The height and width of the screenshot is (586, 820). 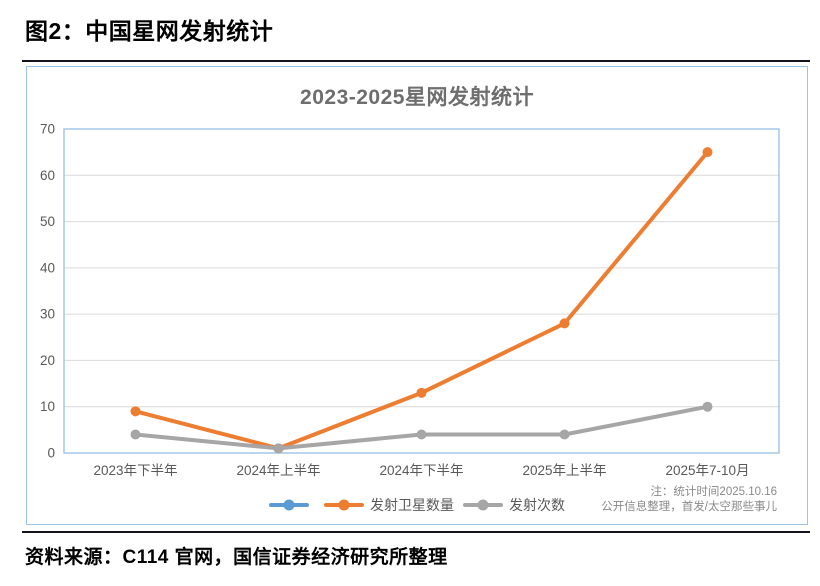 What do you see at coordinates (47, 314) in the screenshot?
I see `svg-text: 30` at bounding box center [47, 314].